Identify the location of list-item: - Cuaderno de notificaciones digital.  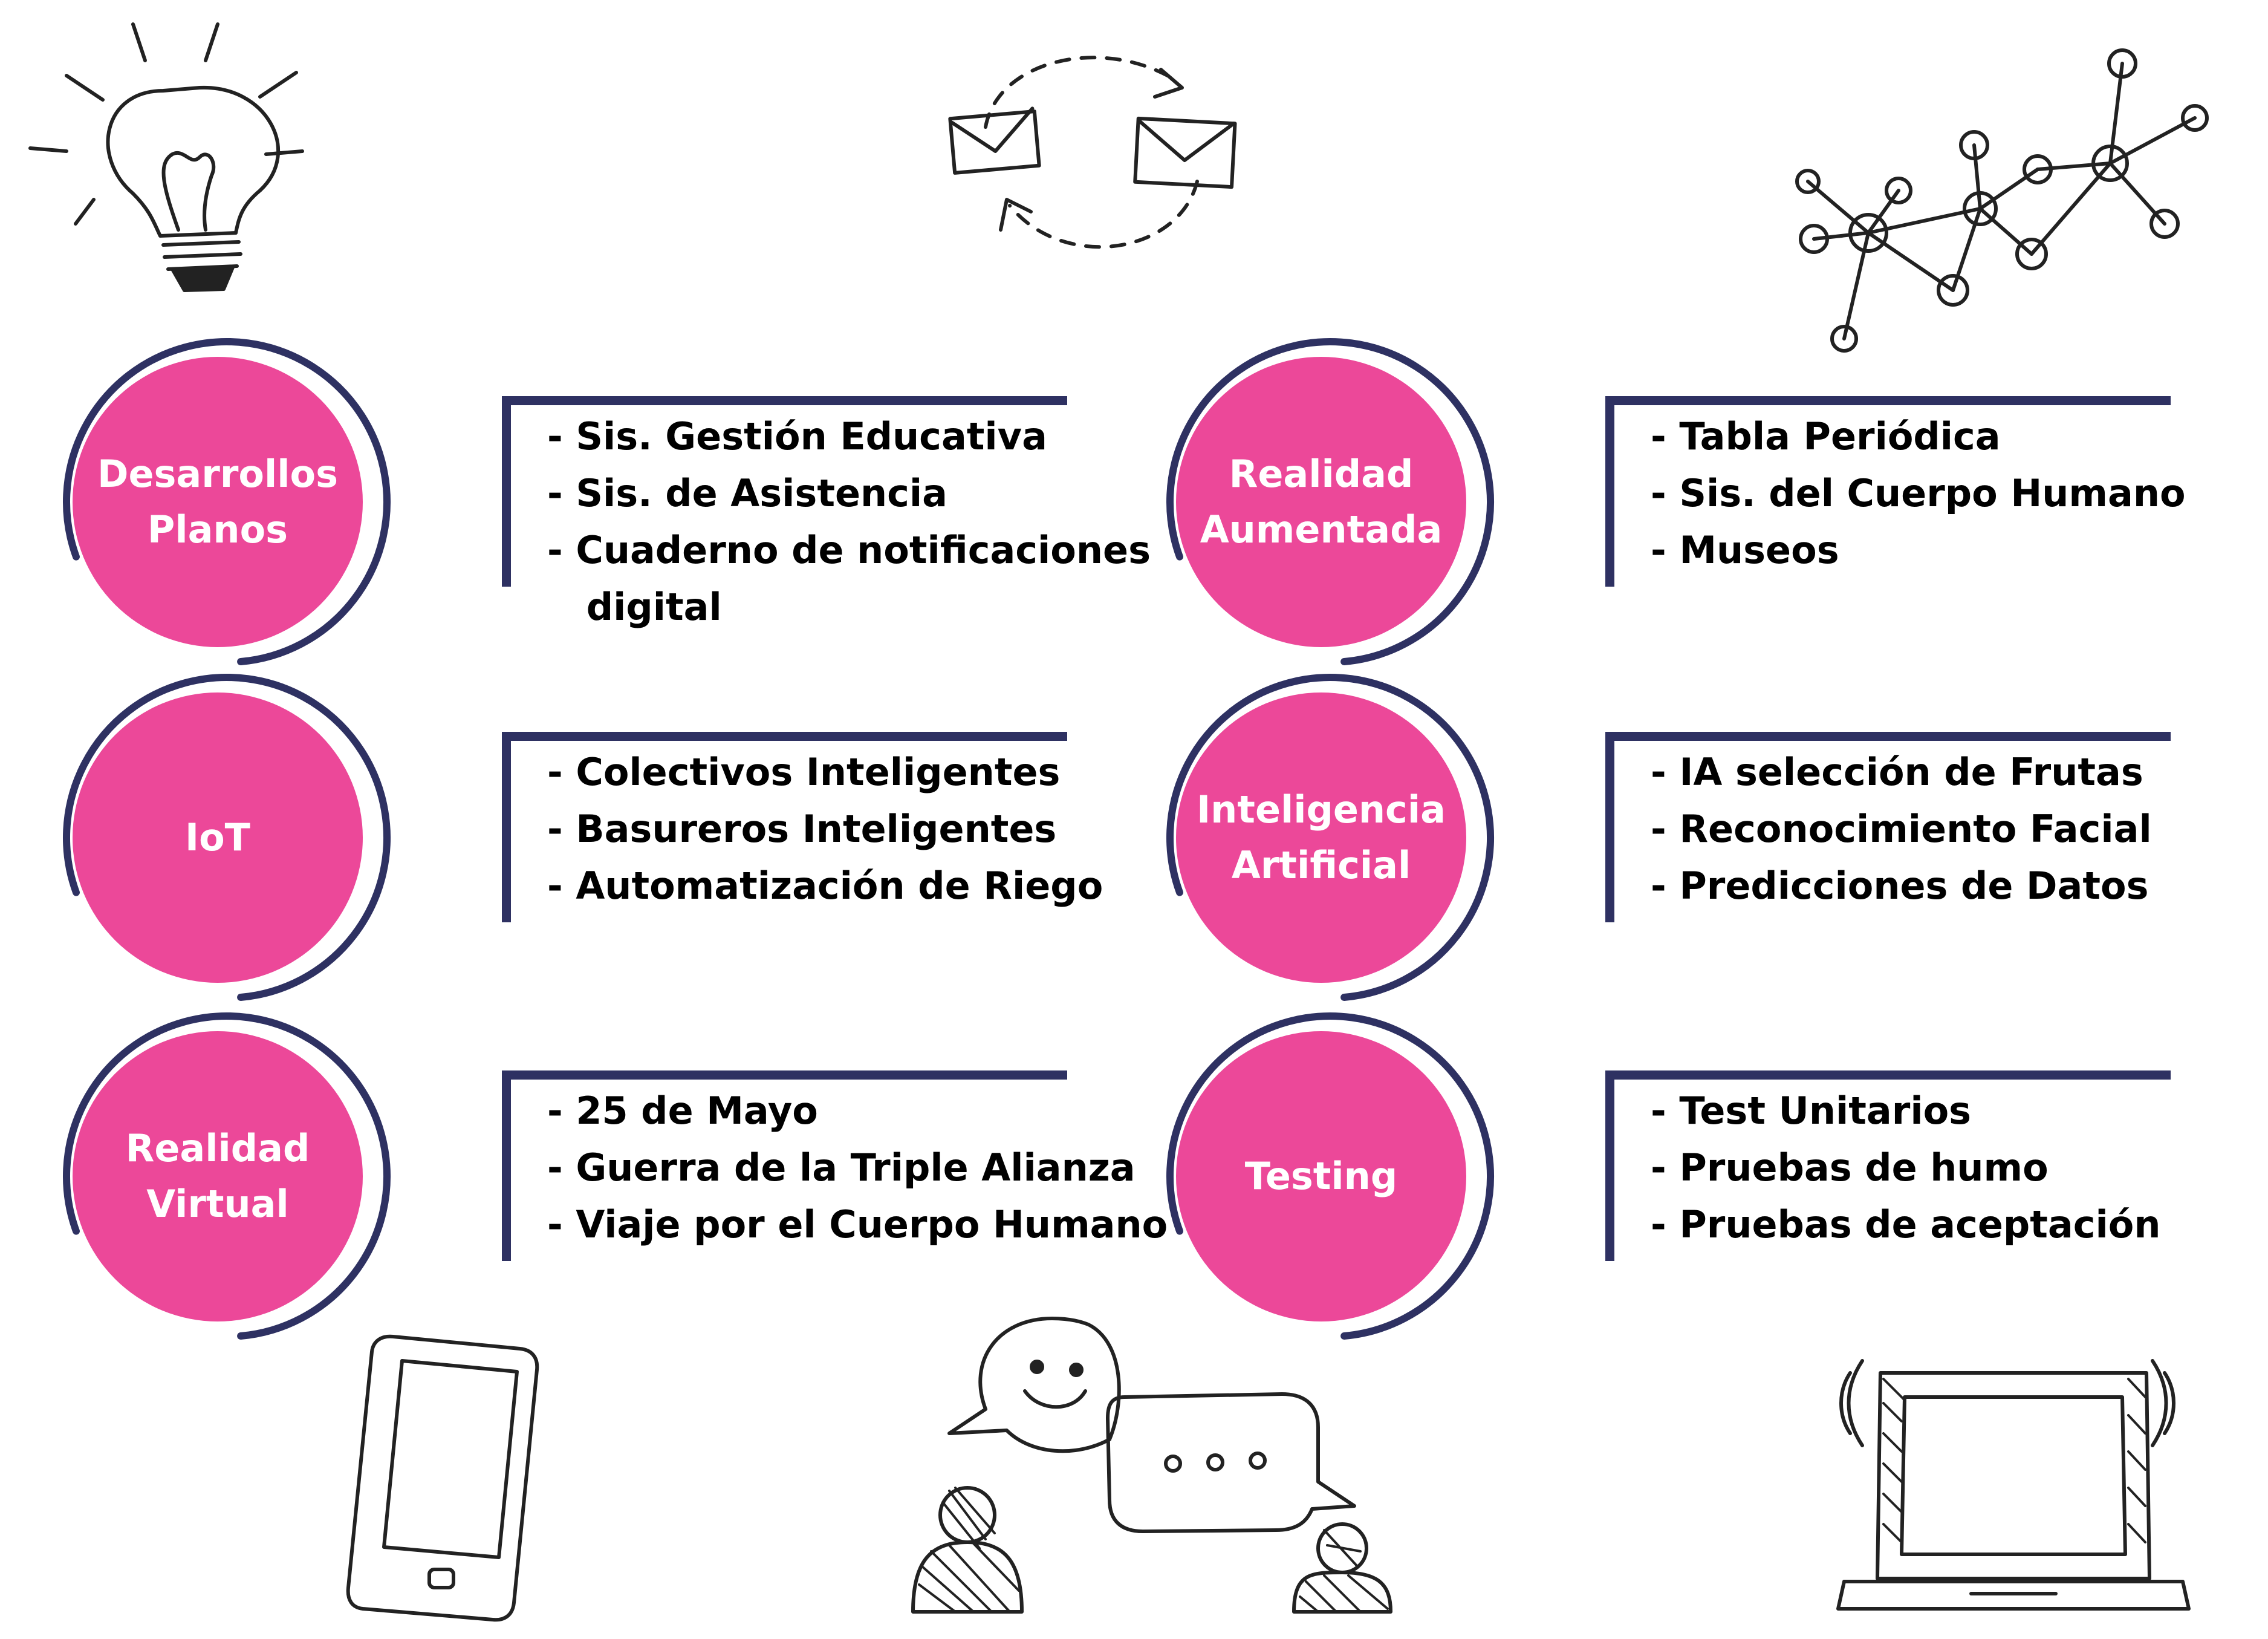
(849, 578).